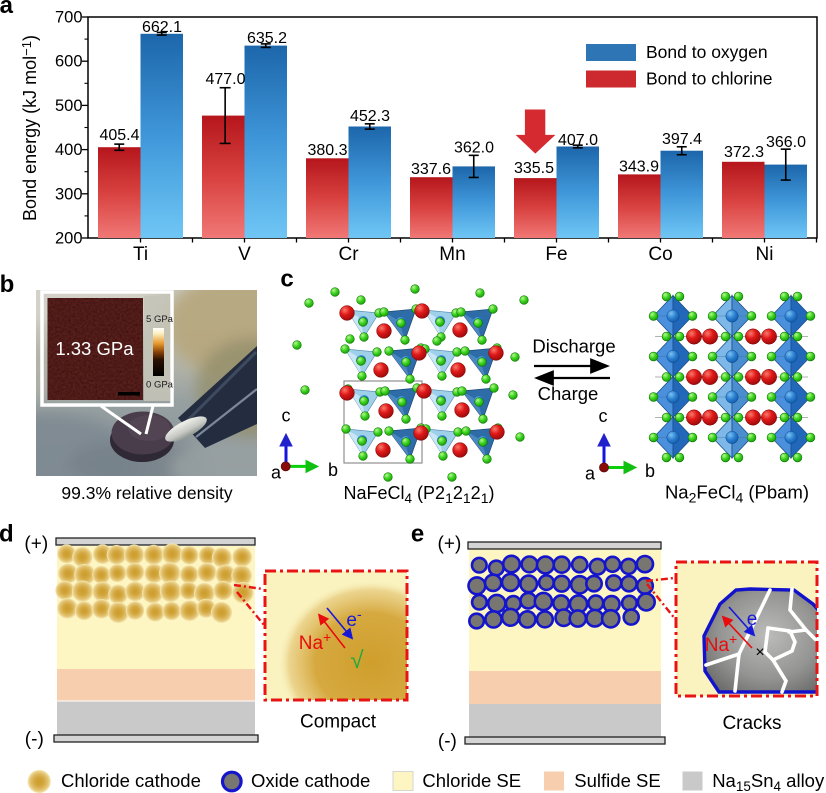 The width and height of the screenshot is (826, 793). What do you see at coordinates (556, 254) in the screenshot?
I see `svg-text: Fe` at bounding box center [556, 254].